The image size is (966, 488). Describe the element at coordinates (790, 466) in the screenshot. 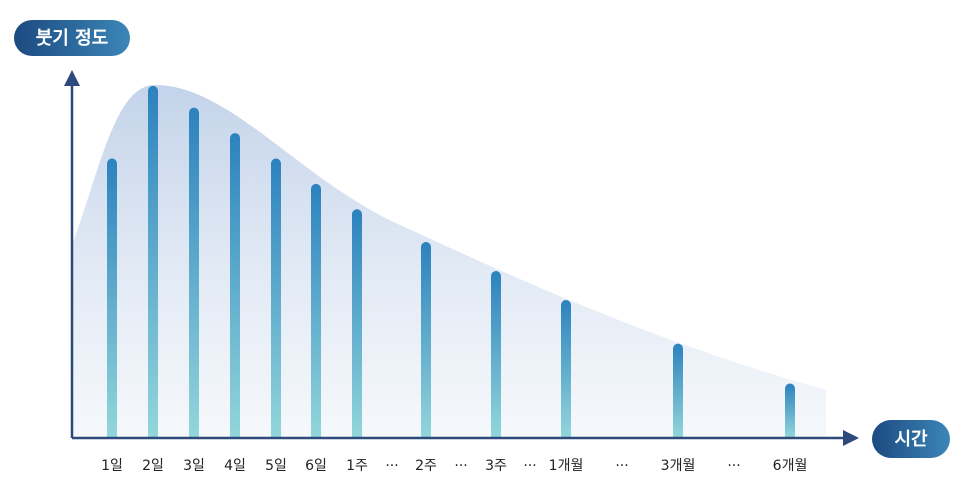

I see `x-tick-label: 6개월` at that location.